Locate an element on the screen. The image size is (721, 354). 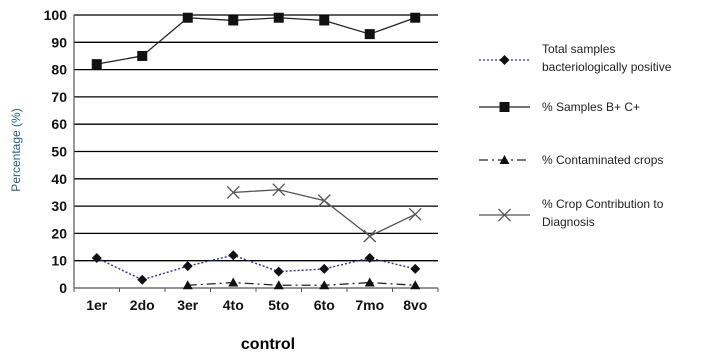
y-tick-label: 90 is located at coordinates (59, 42).